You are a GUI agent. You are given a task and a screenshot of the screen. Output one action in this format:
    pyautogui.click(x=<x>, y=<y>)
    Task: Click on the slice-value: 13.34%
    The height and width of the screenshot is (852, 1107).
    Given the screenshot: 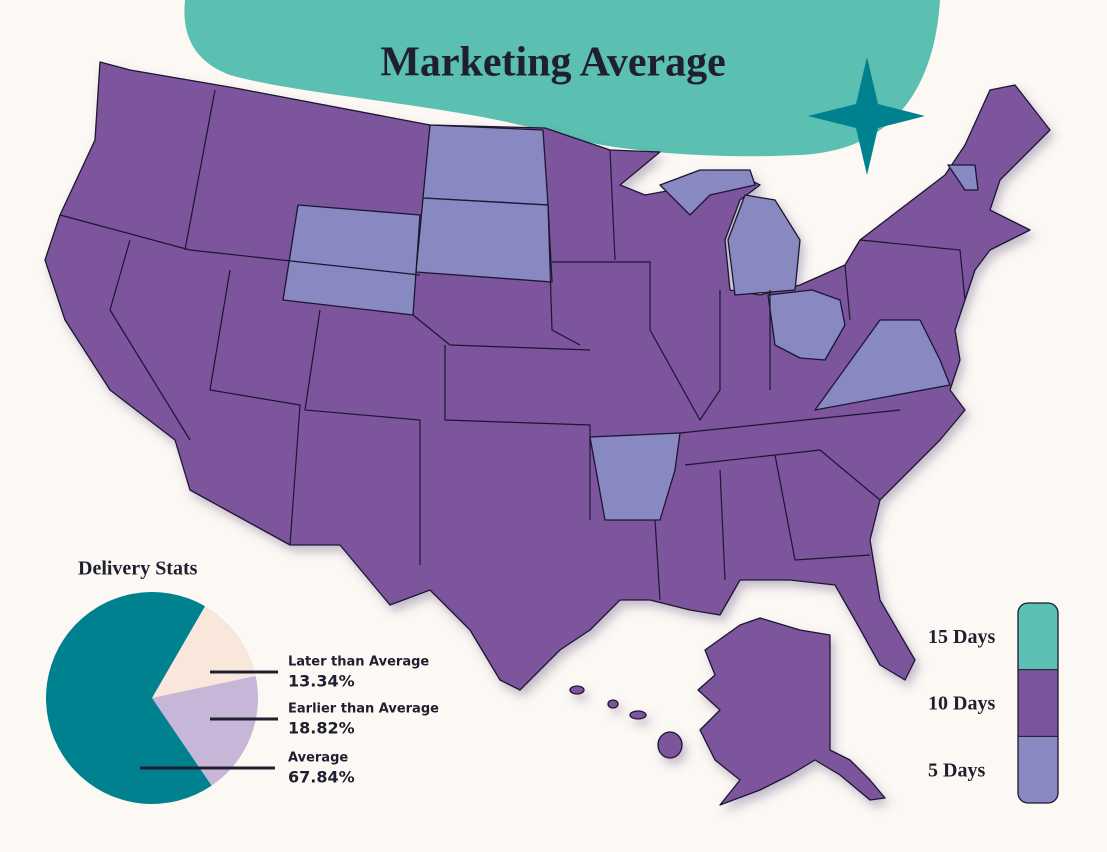 What is the action you would take?
    pyautogui.click(x=321, y=681)
    